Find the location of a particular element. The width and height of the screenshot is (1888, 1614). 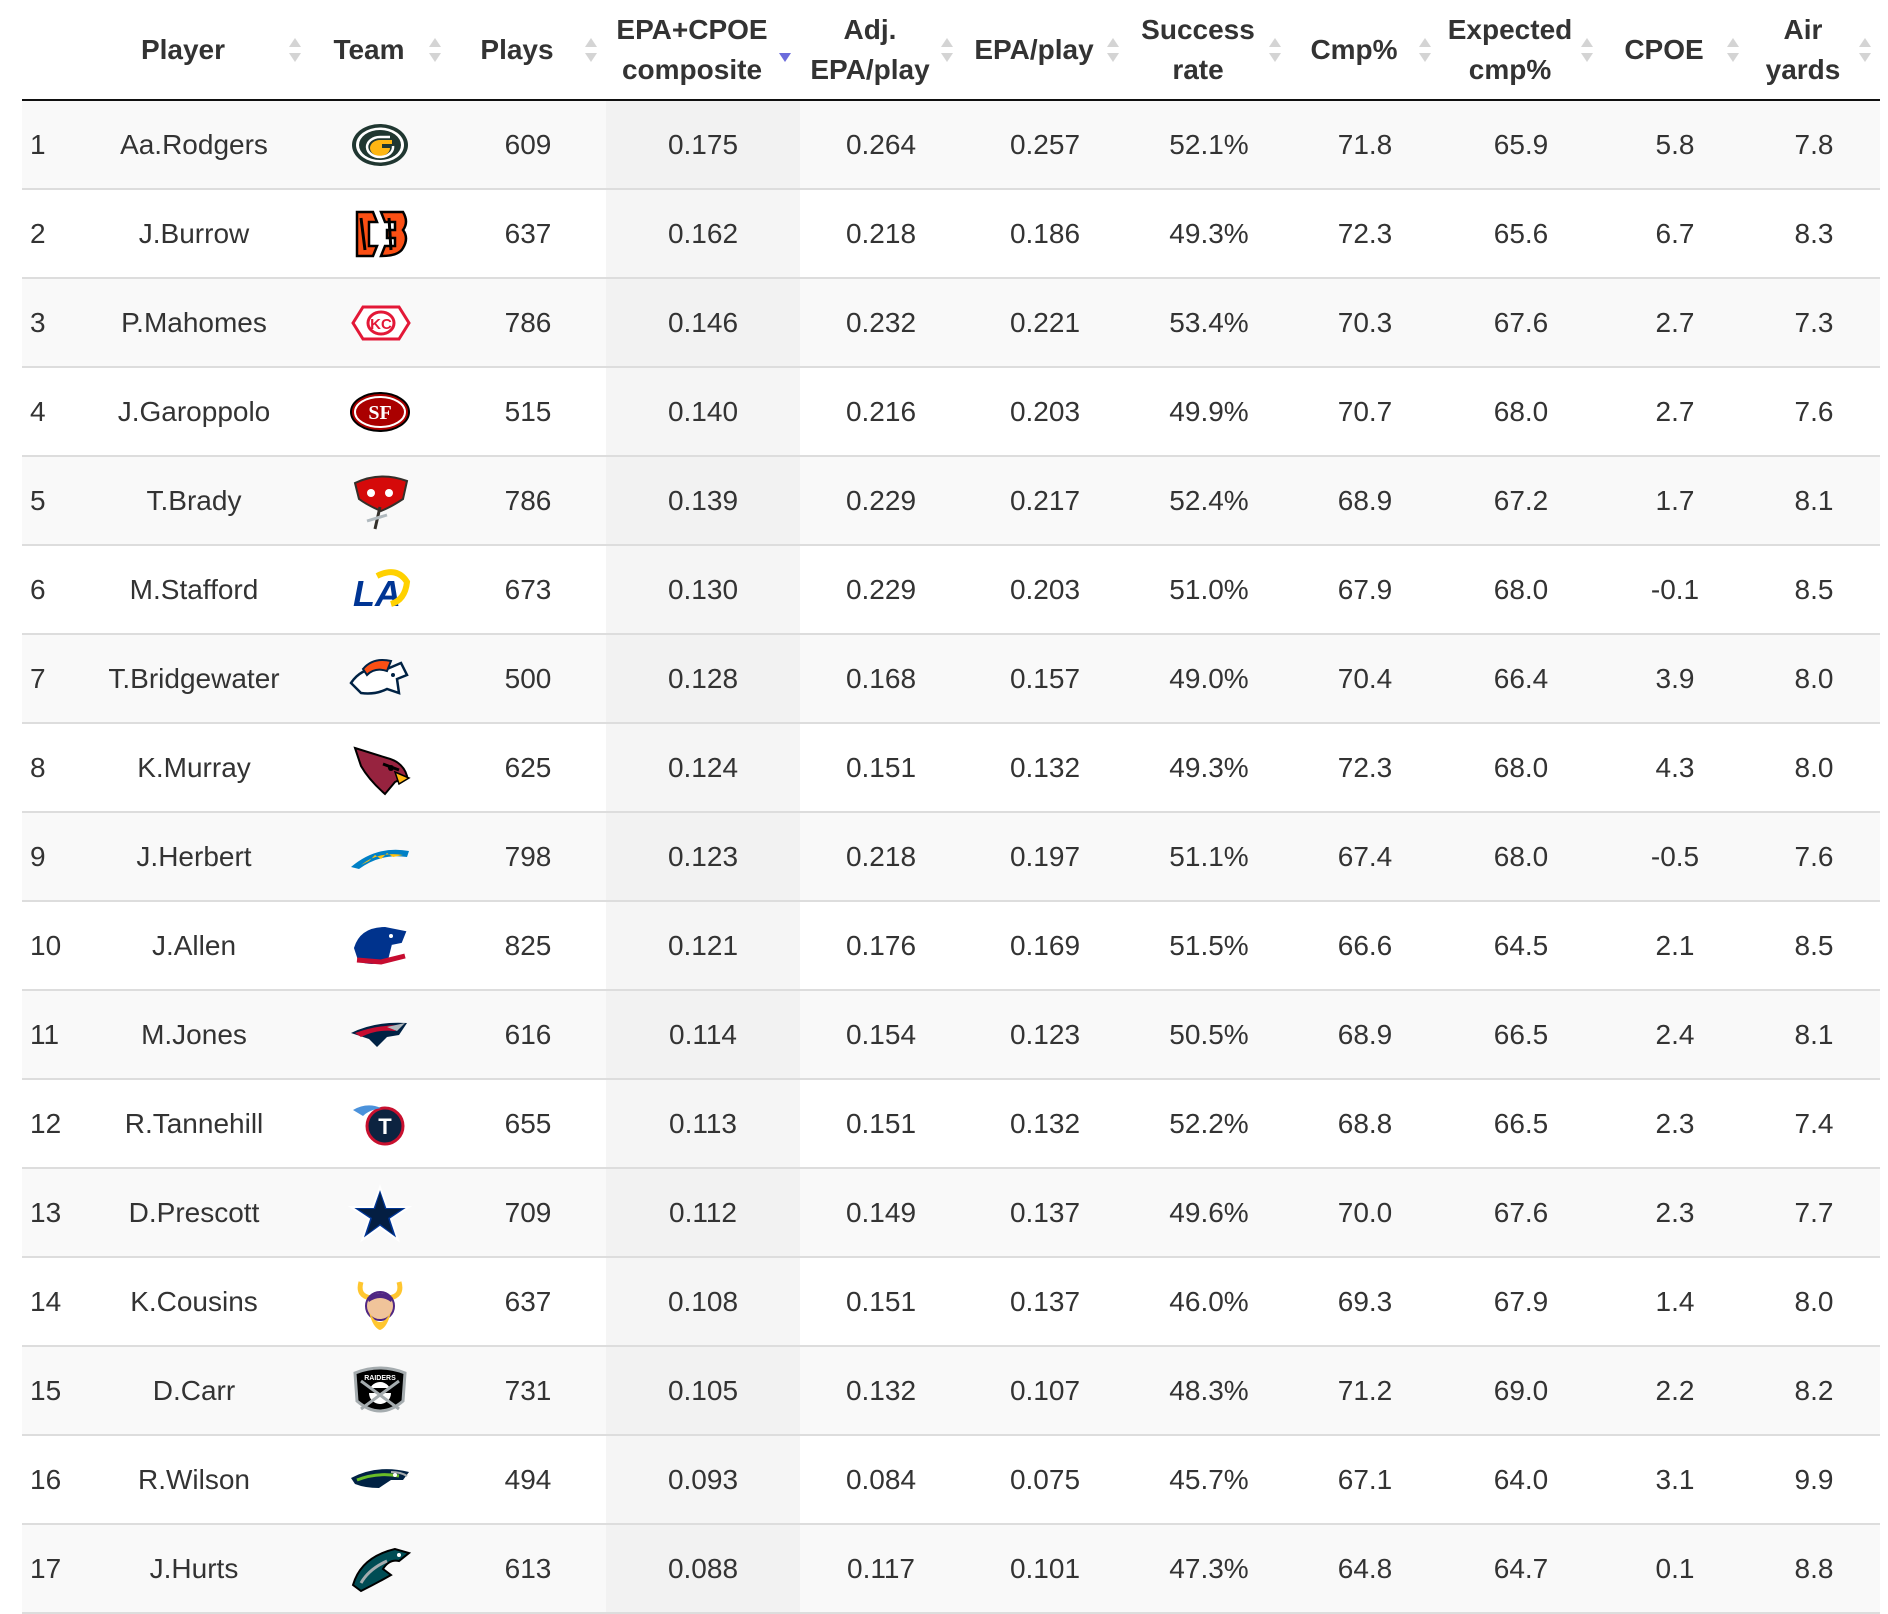

completion-pct-cell: 64.8 is located at coordinates (1365, 1569).